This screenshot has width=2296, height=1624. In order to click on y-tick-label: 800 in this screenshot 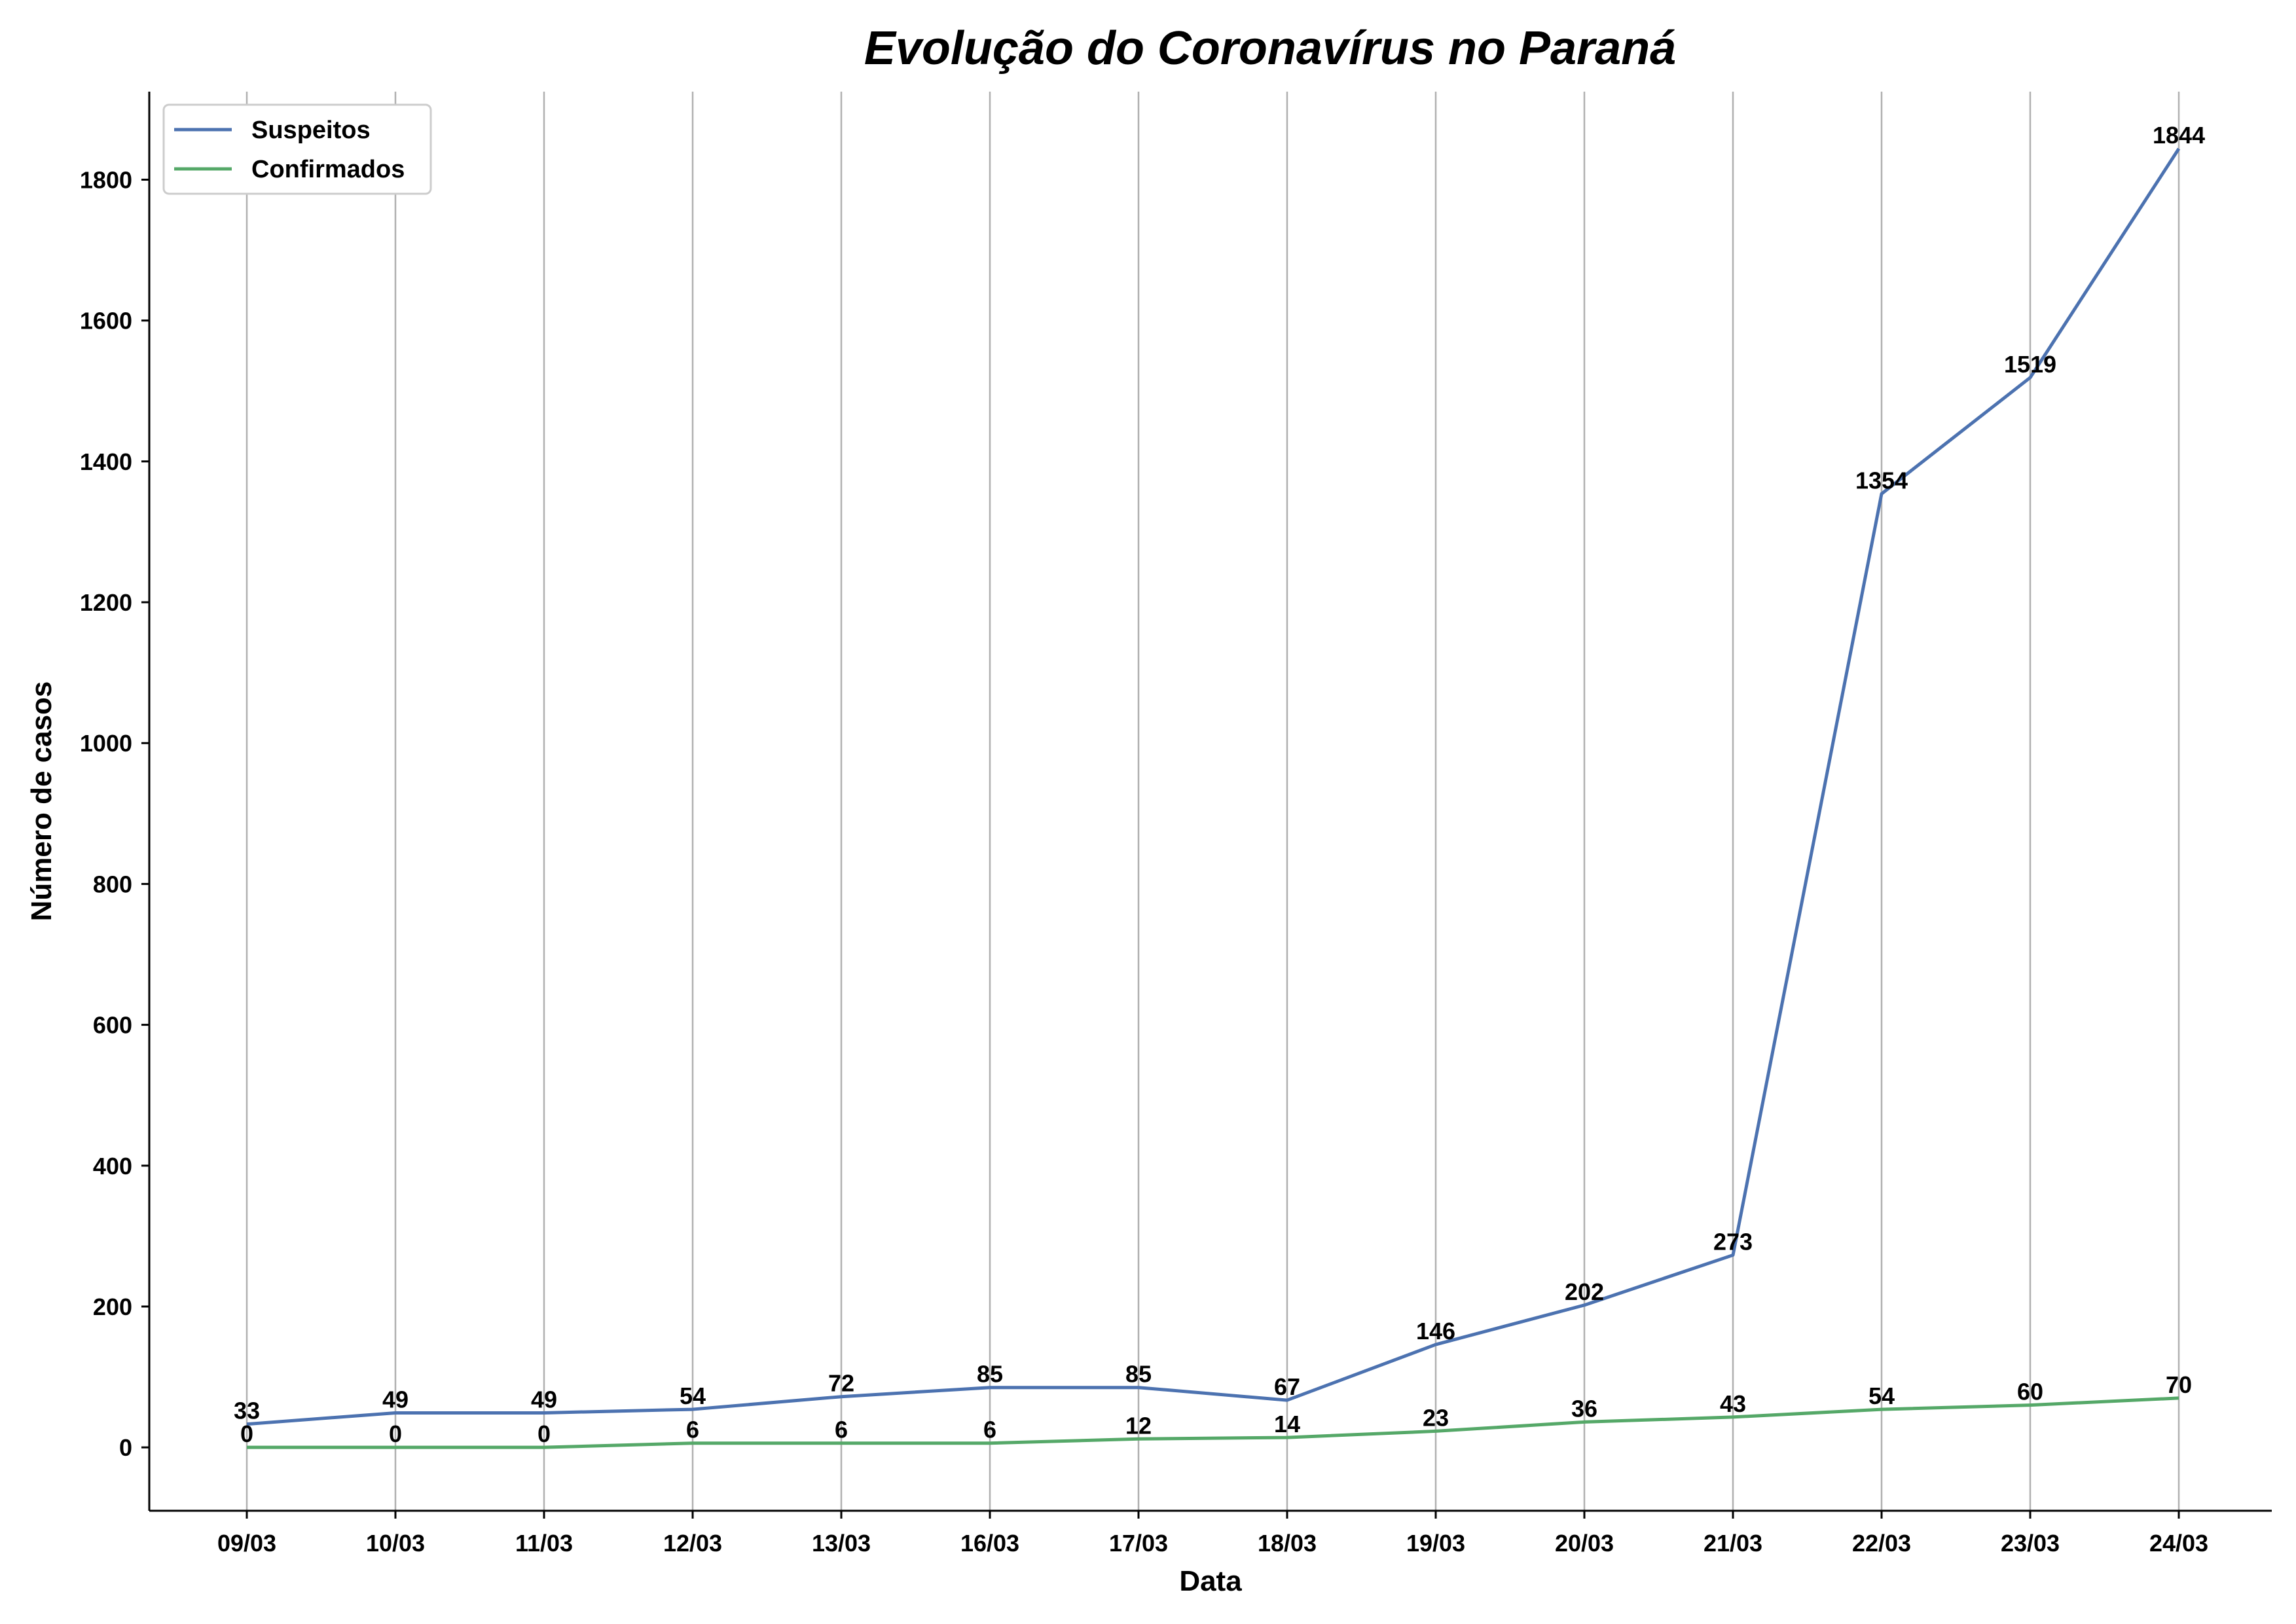, I will do `click(112, 884)`.